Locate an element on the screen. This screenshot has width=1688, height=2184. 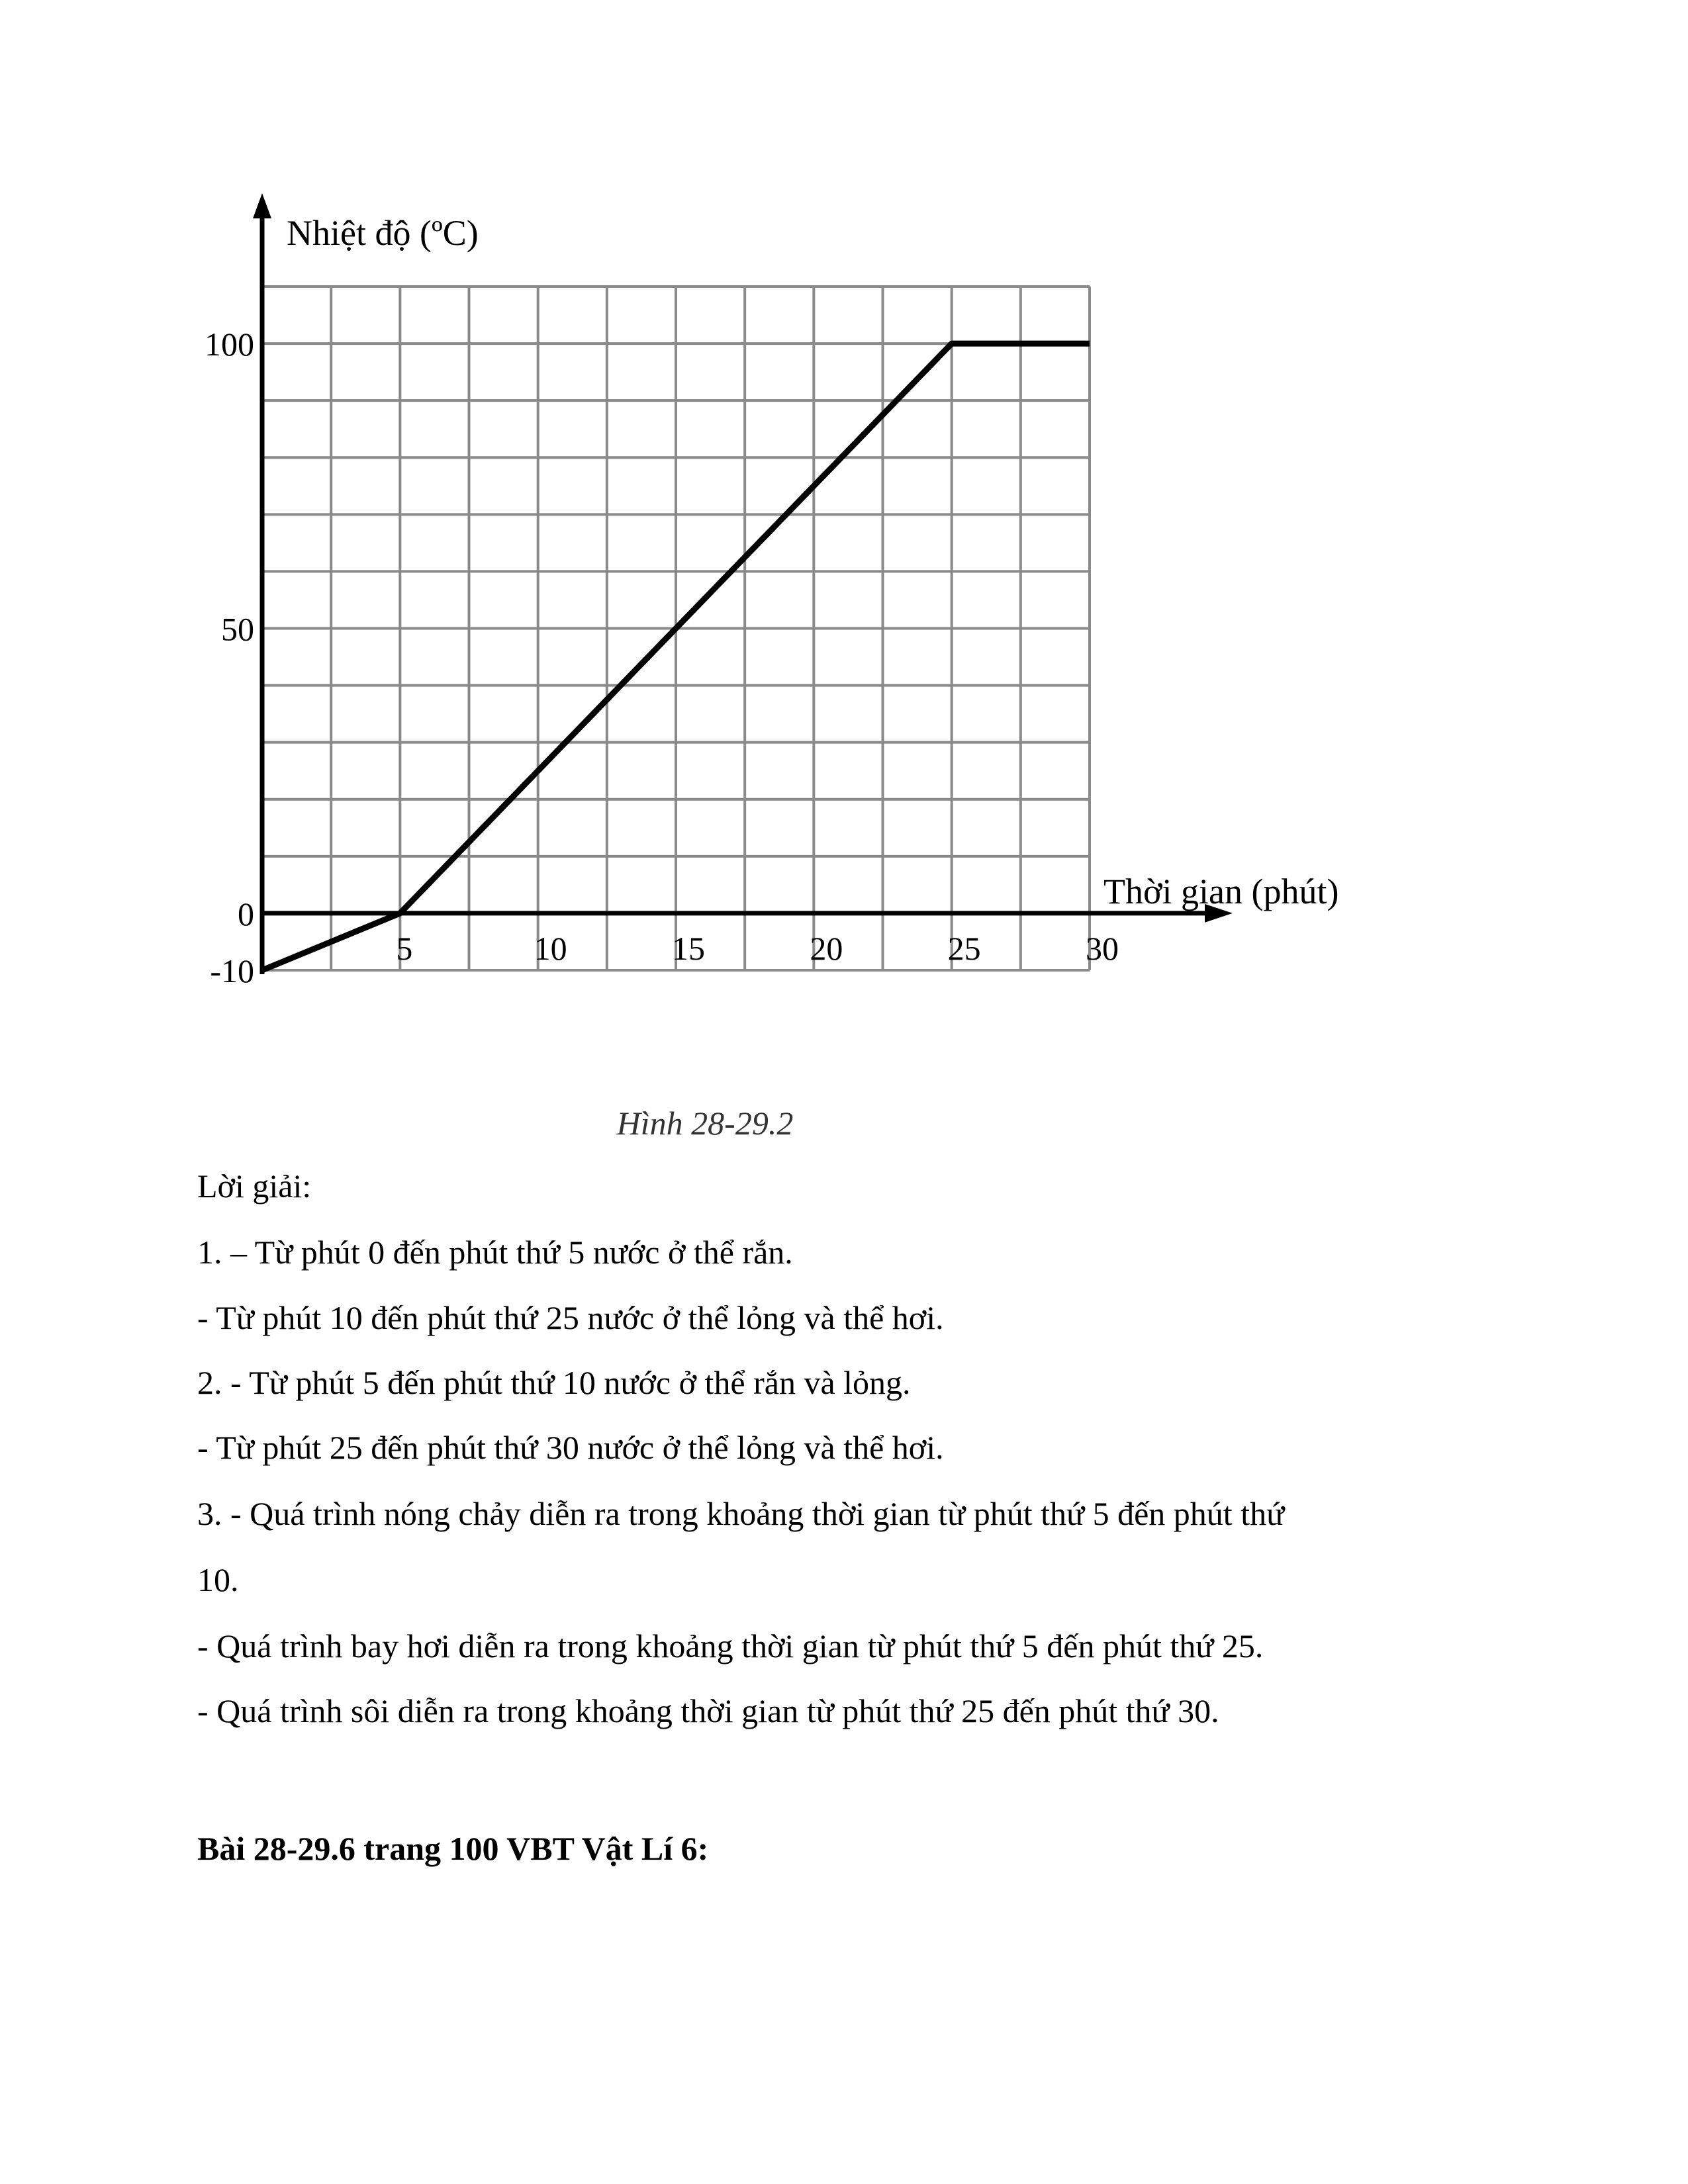
x-axis-arrow-icon is located at coordinates (1219, 913).